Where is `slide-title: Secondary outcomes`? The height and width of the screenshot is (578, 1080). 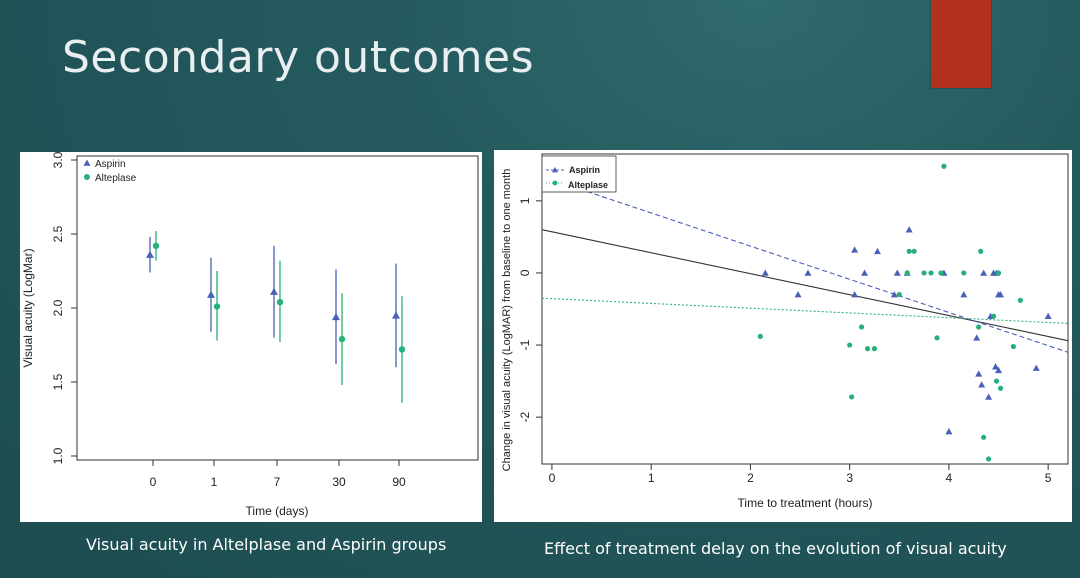
slide-title: Secondary outcomes is located at coordinates (298, 57).